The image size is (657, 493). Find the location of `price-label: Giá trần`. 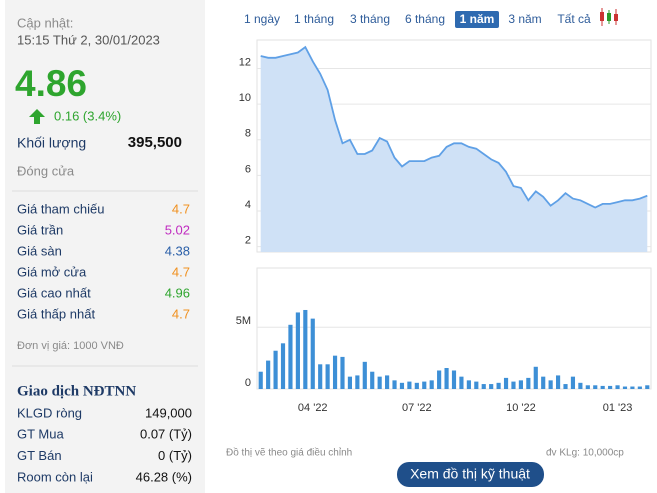

price-label: Giá trần is located at coordinates (40, 229).